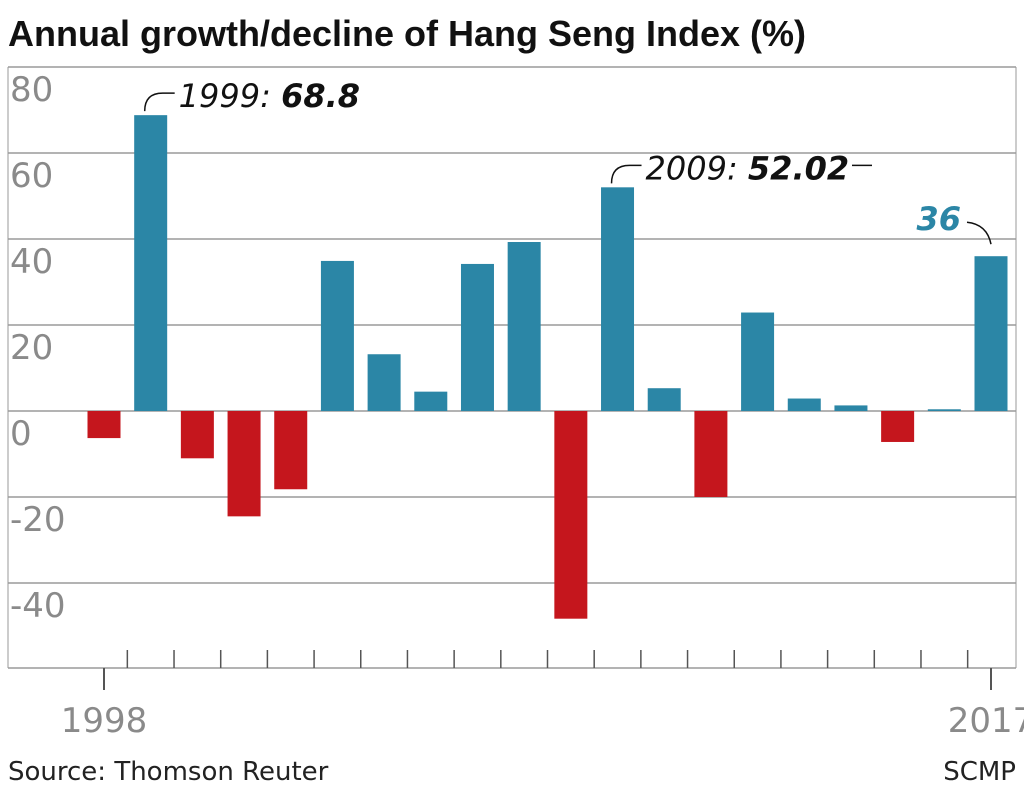  I want to click on bar-2000, so click(197, 435).